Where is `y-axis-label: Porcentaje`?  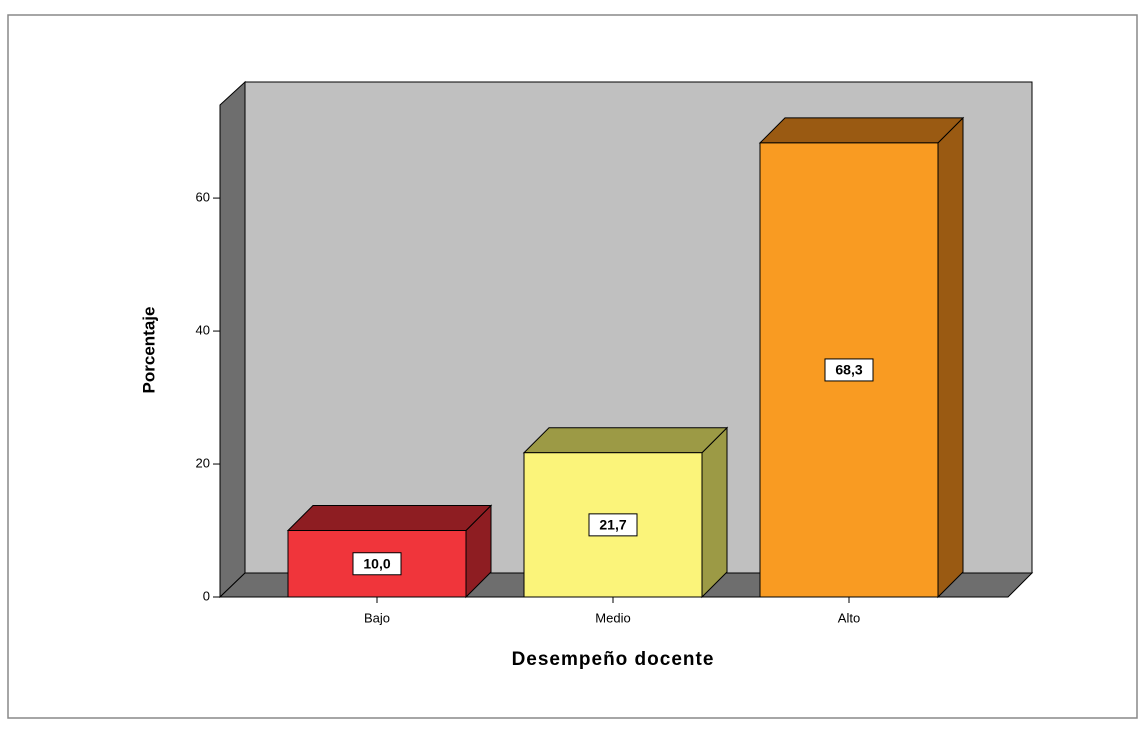 y-axis-label: Porcentaje is located at coordinates (148, 350).